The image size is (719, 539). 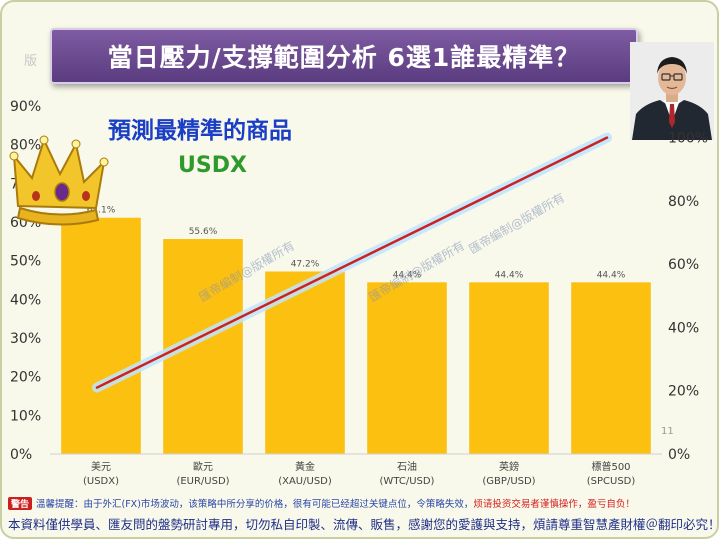 I want to click on y-tick-label-0: 0%, so click(x=21, y=455).